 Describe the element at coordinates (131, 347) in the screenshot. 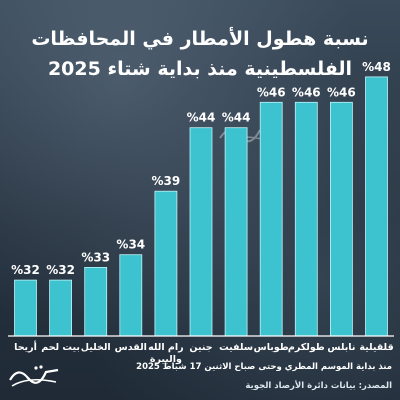

I see `category-label-3: القدس` at that location.